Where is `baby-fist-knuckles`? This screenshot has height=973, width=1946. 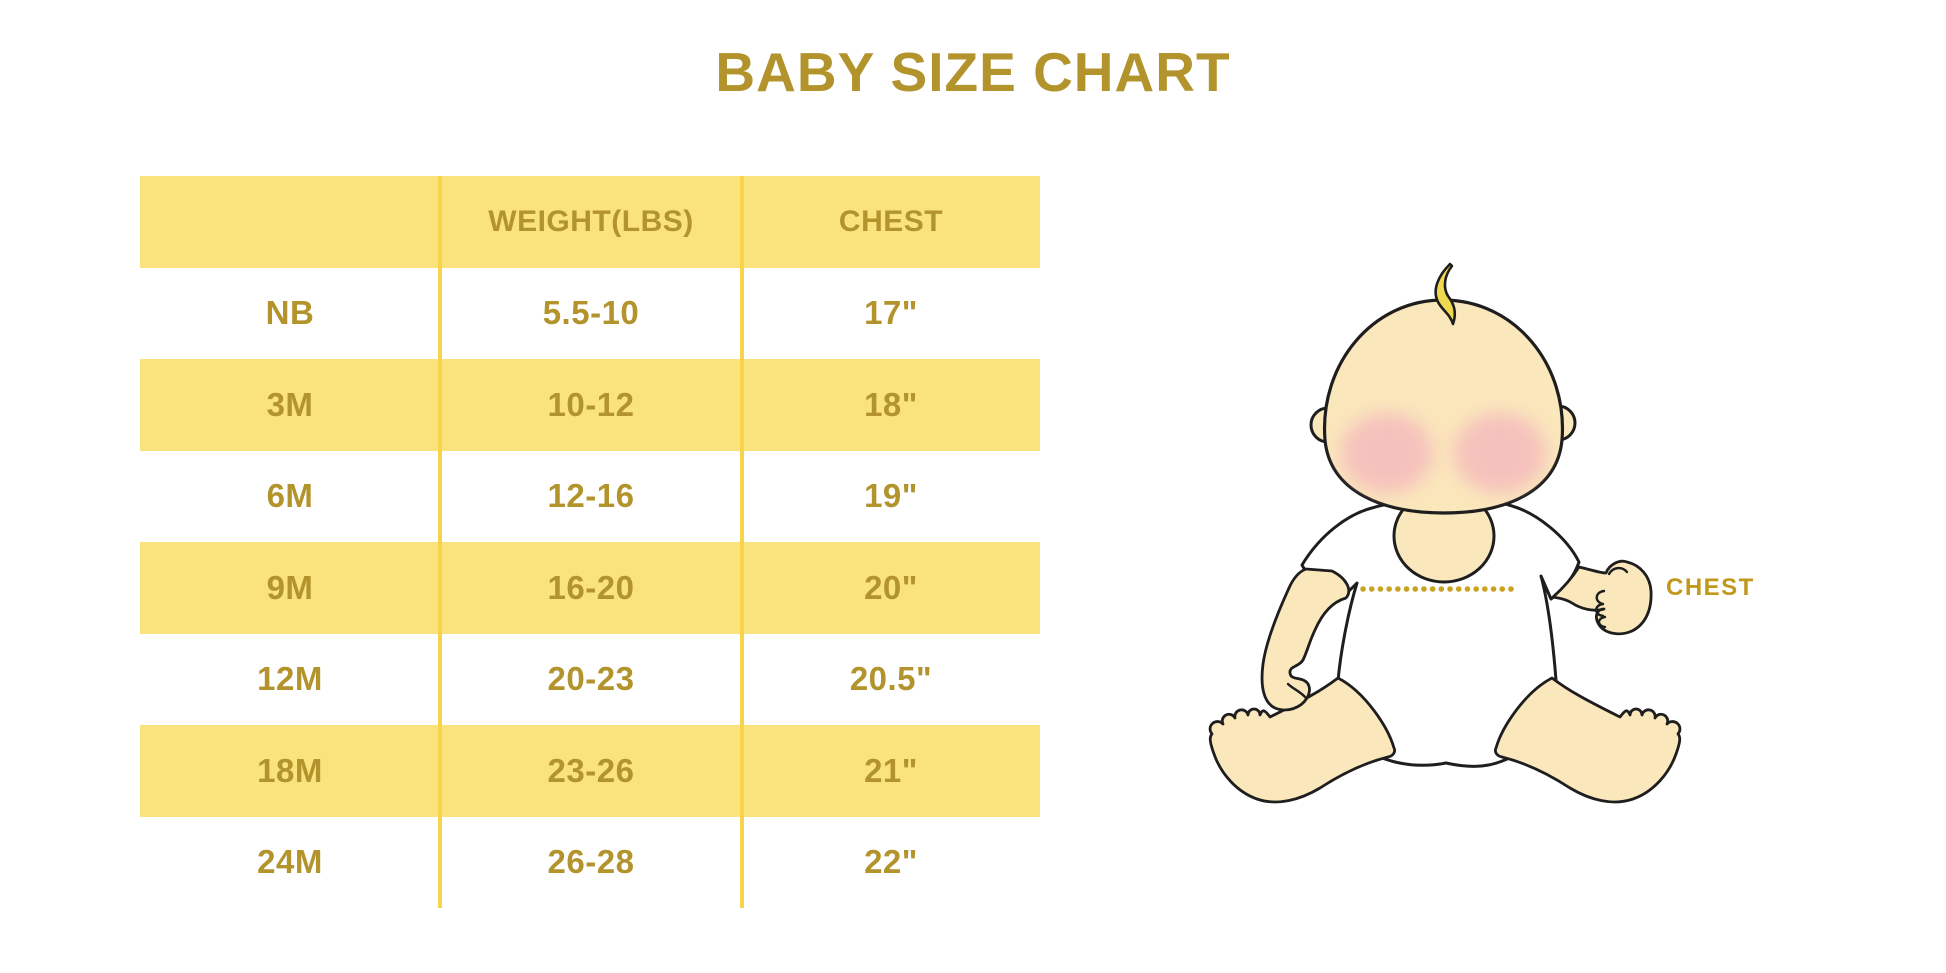 baby-fist-knuckles is located at coordinates (1612, 597).